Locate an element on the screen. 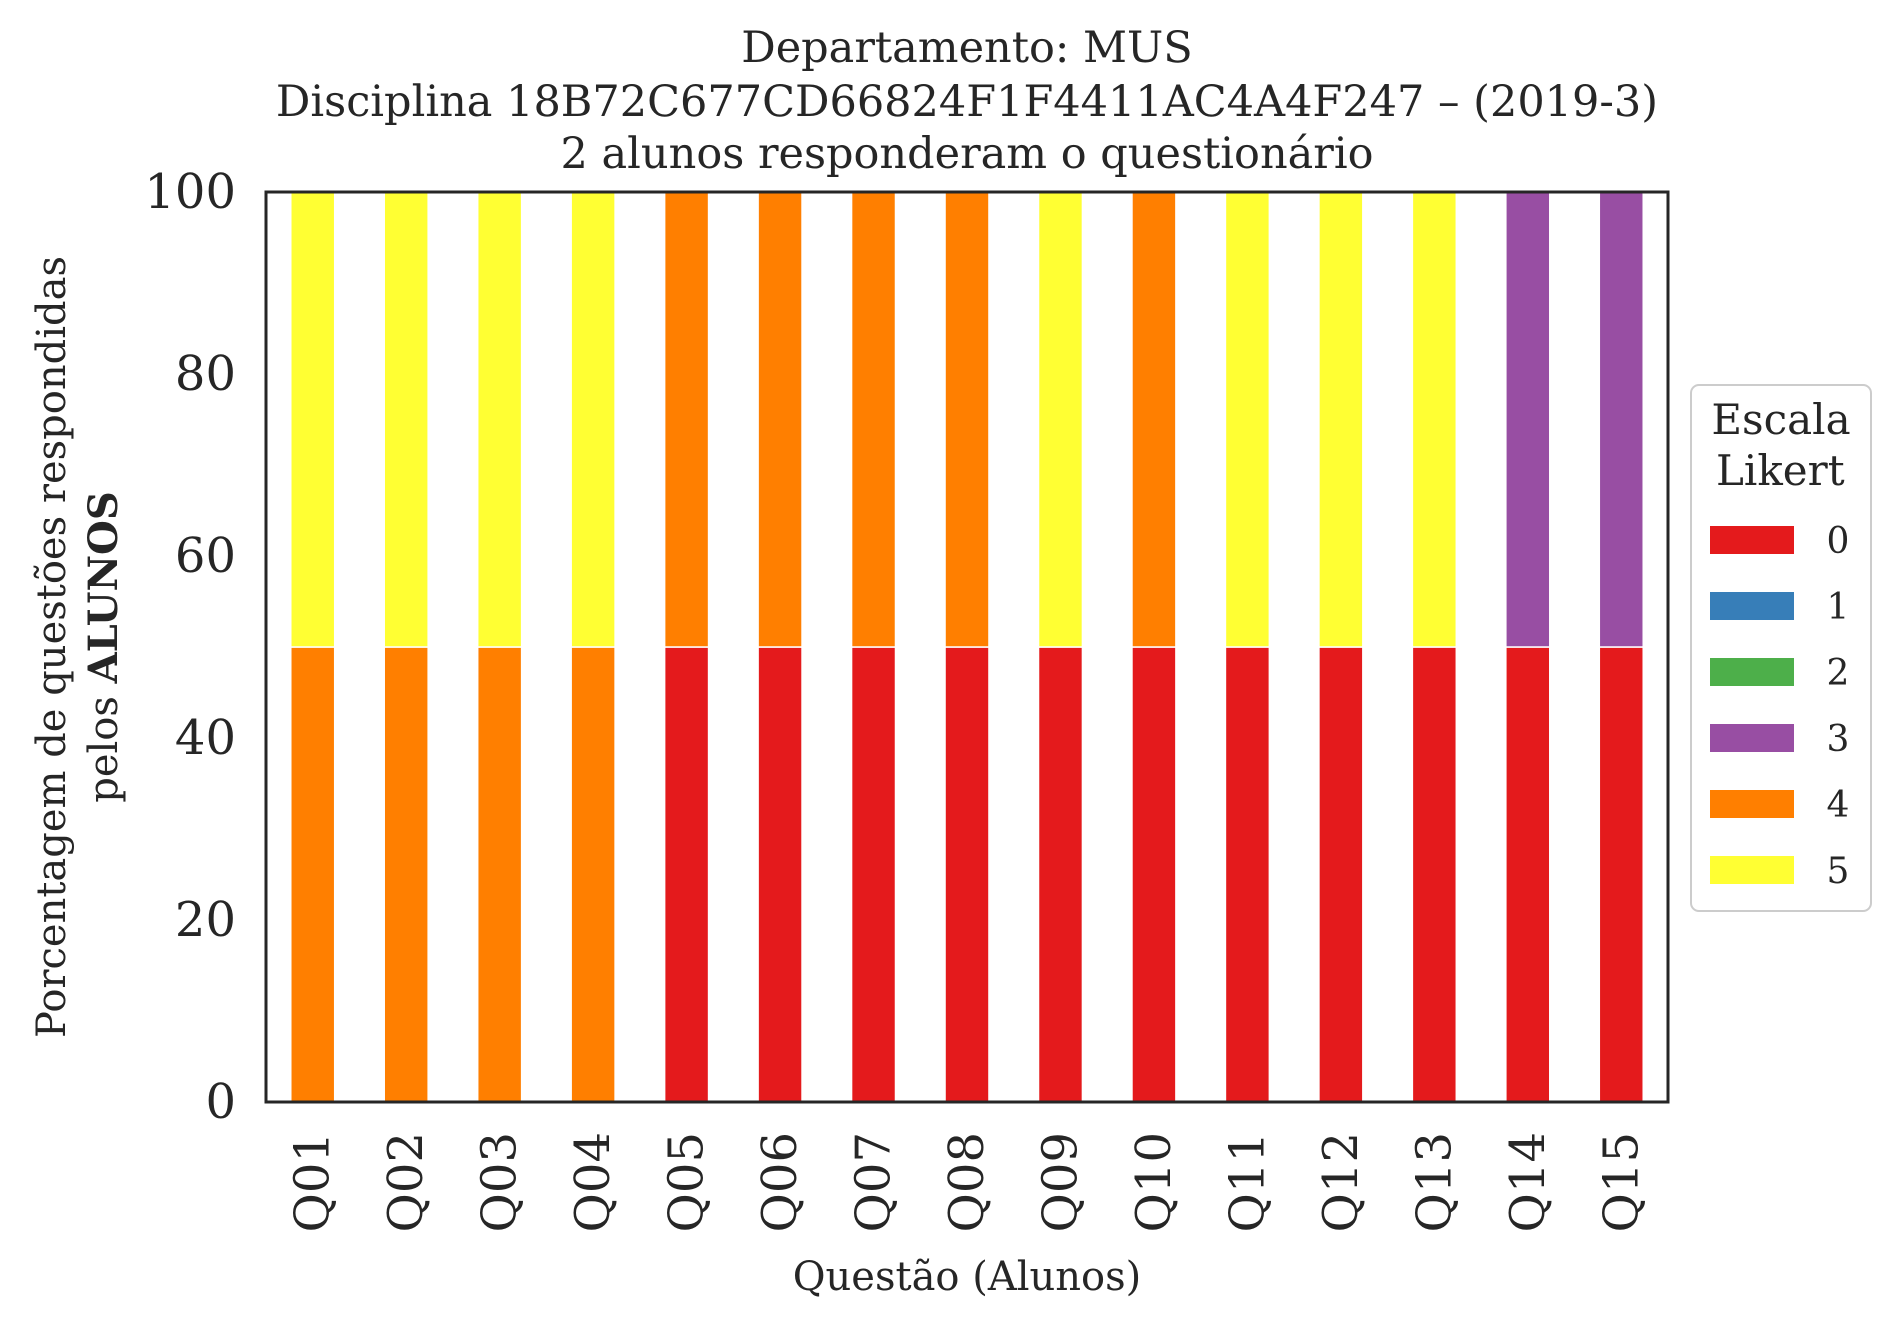  x-tick-label: Q05 is located at coordinates (687, 1182).